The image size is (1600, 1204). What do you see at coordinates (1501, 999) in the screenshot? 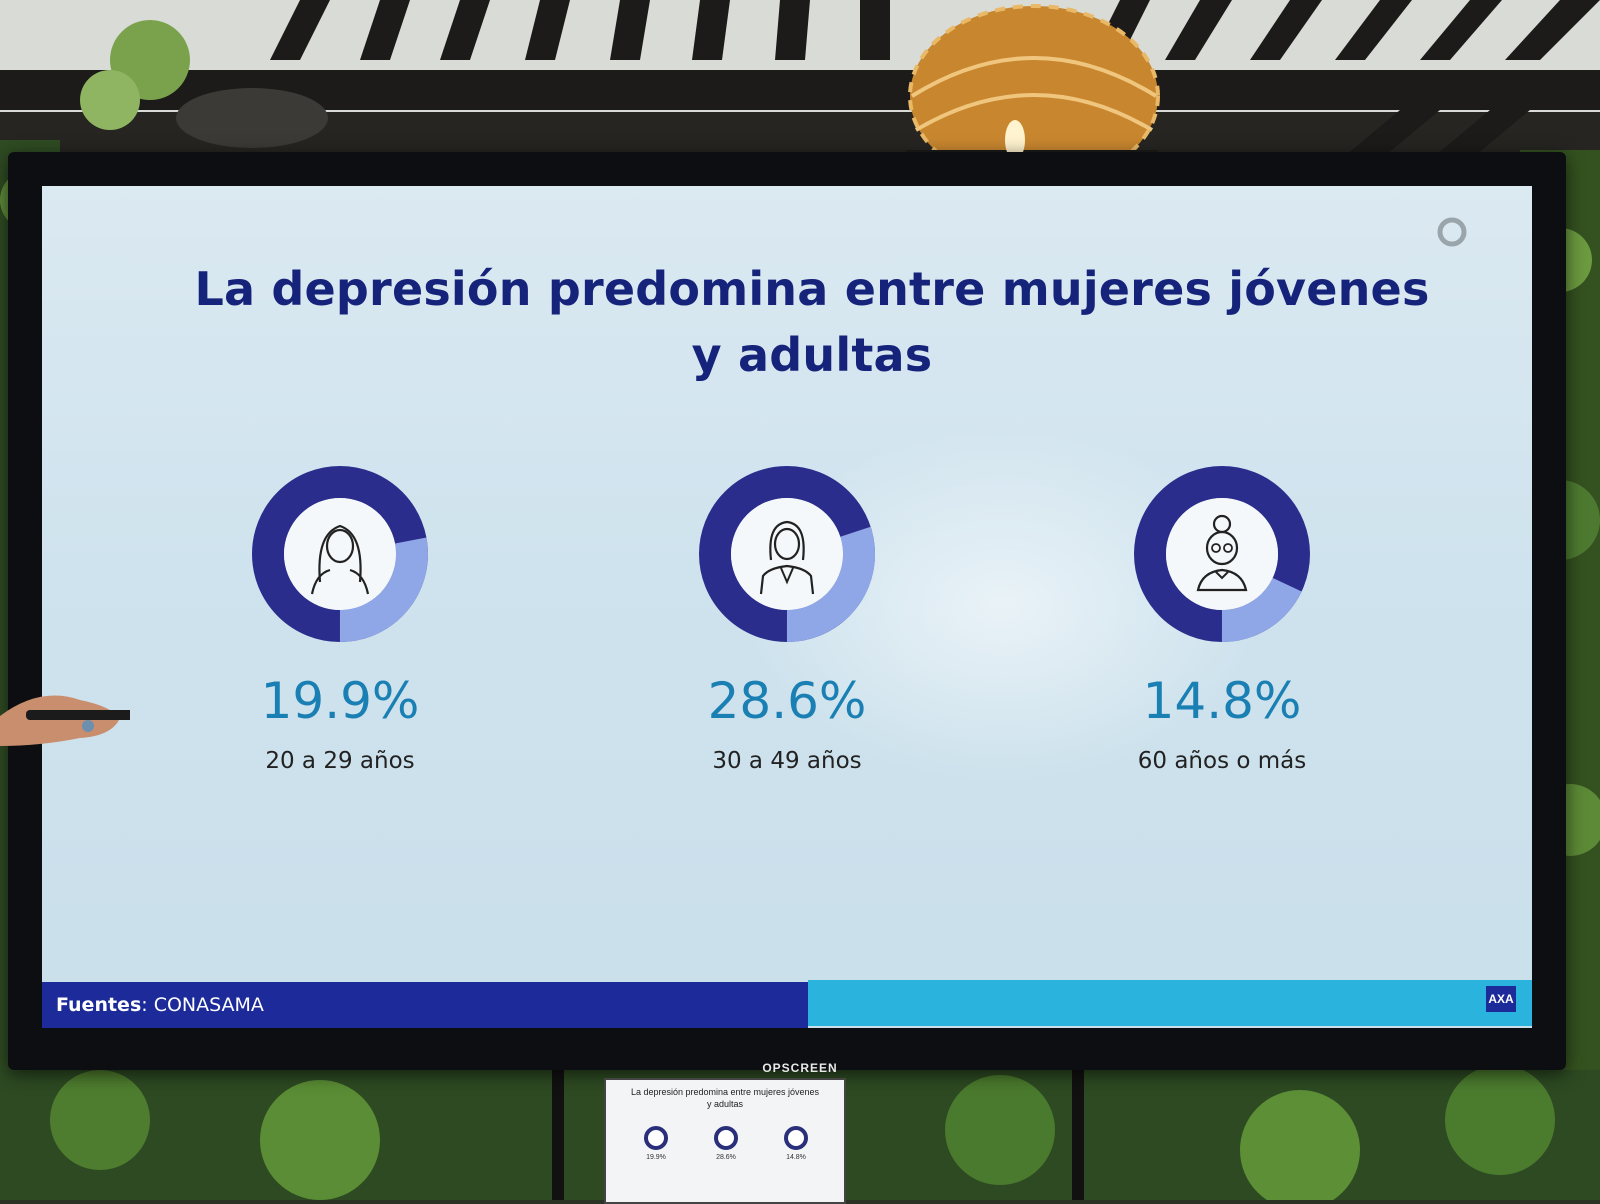
I see `axa-logo: AXA` at bounding box center [1501, 999].